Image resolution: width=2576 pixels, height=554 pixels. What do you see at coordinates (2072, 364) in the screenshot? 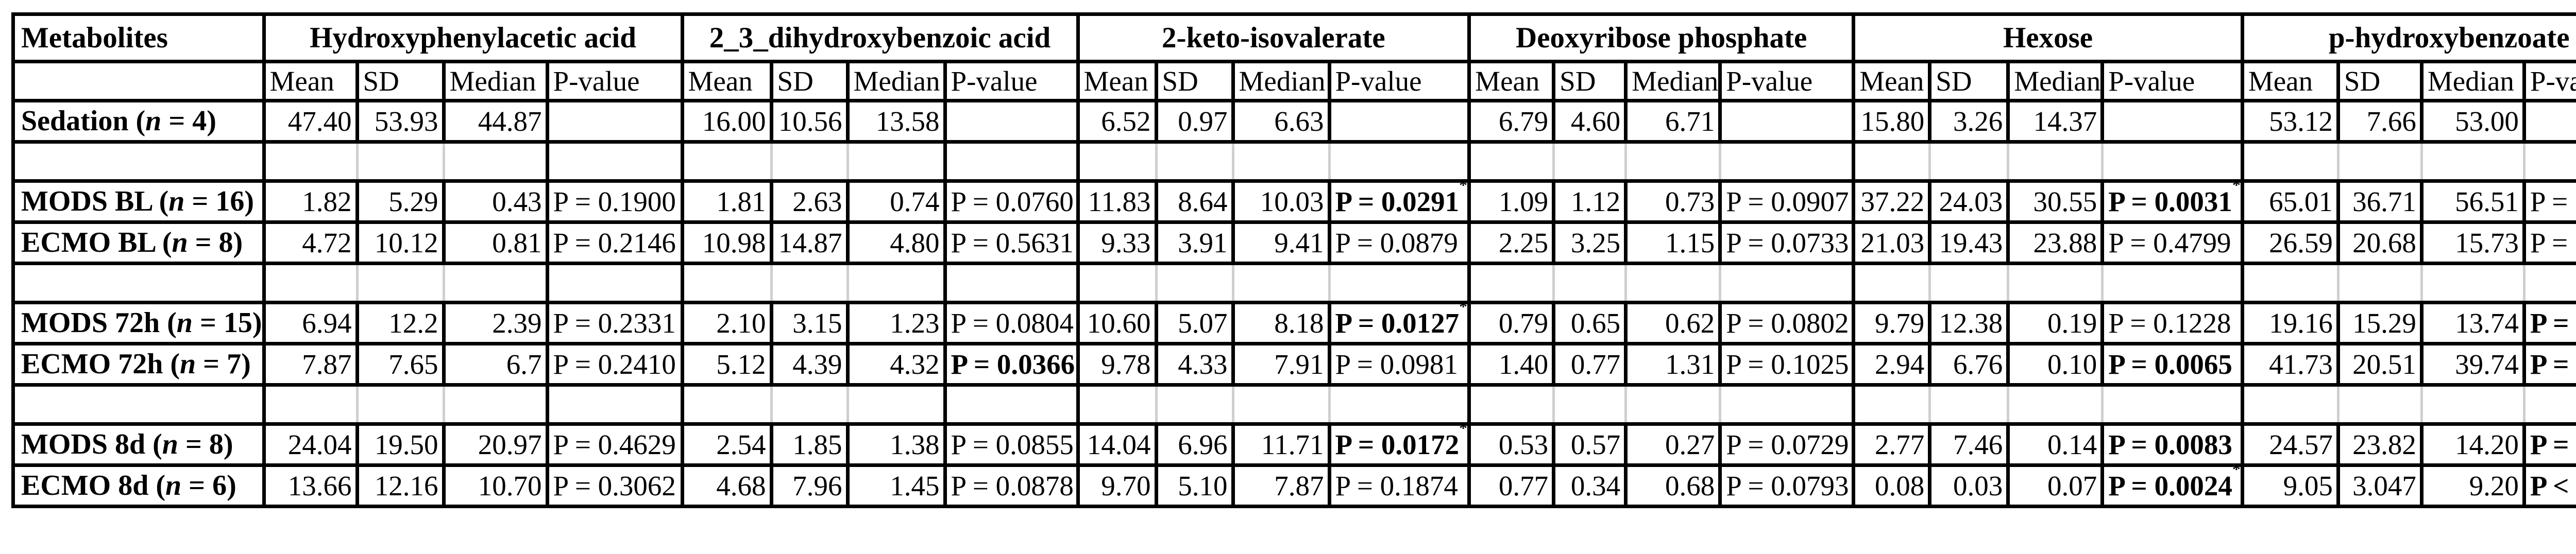
I see `median-value: 0.10` at bounding box center [2072, 364].